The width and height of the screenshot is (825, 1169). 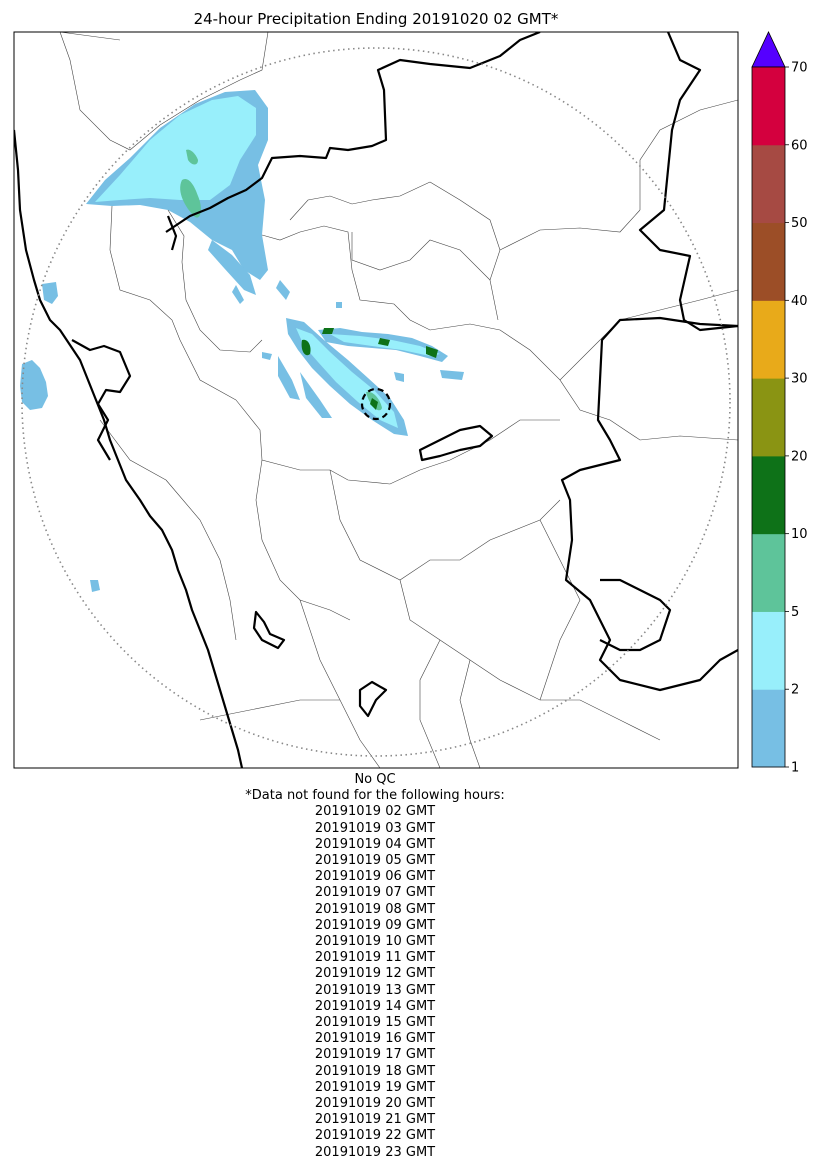 What do you see at coordinates (375, 844) in the screenshot?
I see `missing-hour-item: 20191019 04 GMT` at bounding box center [375, 844].